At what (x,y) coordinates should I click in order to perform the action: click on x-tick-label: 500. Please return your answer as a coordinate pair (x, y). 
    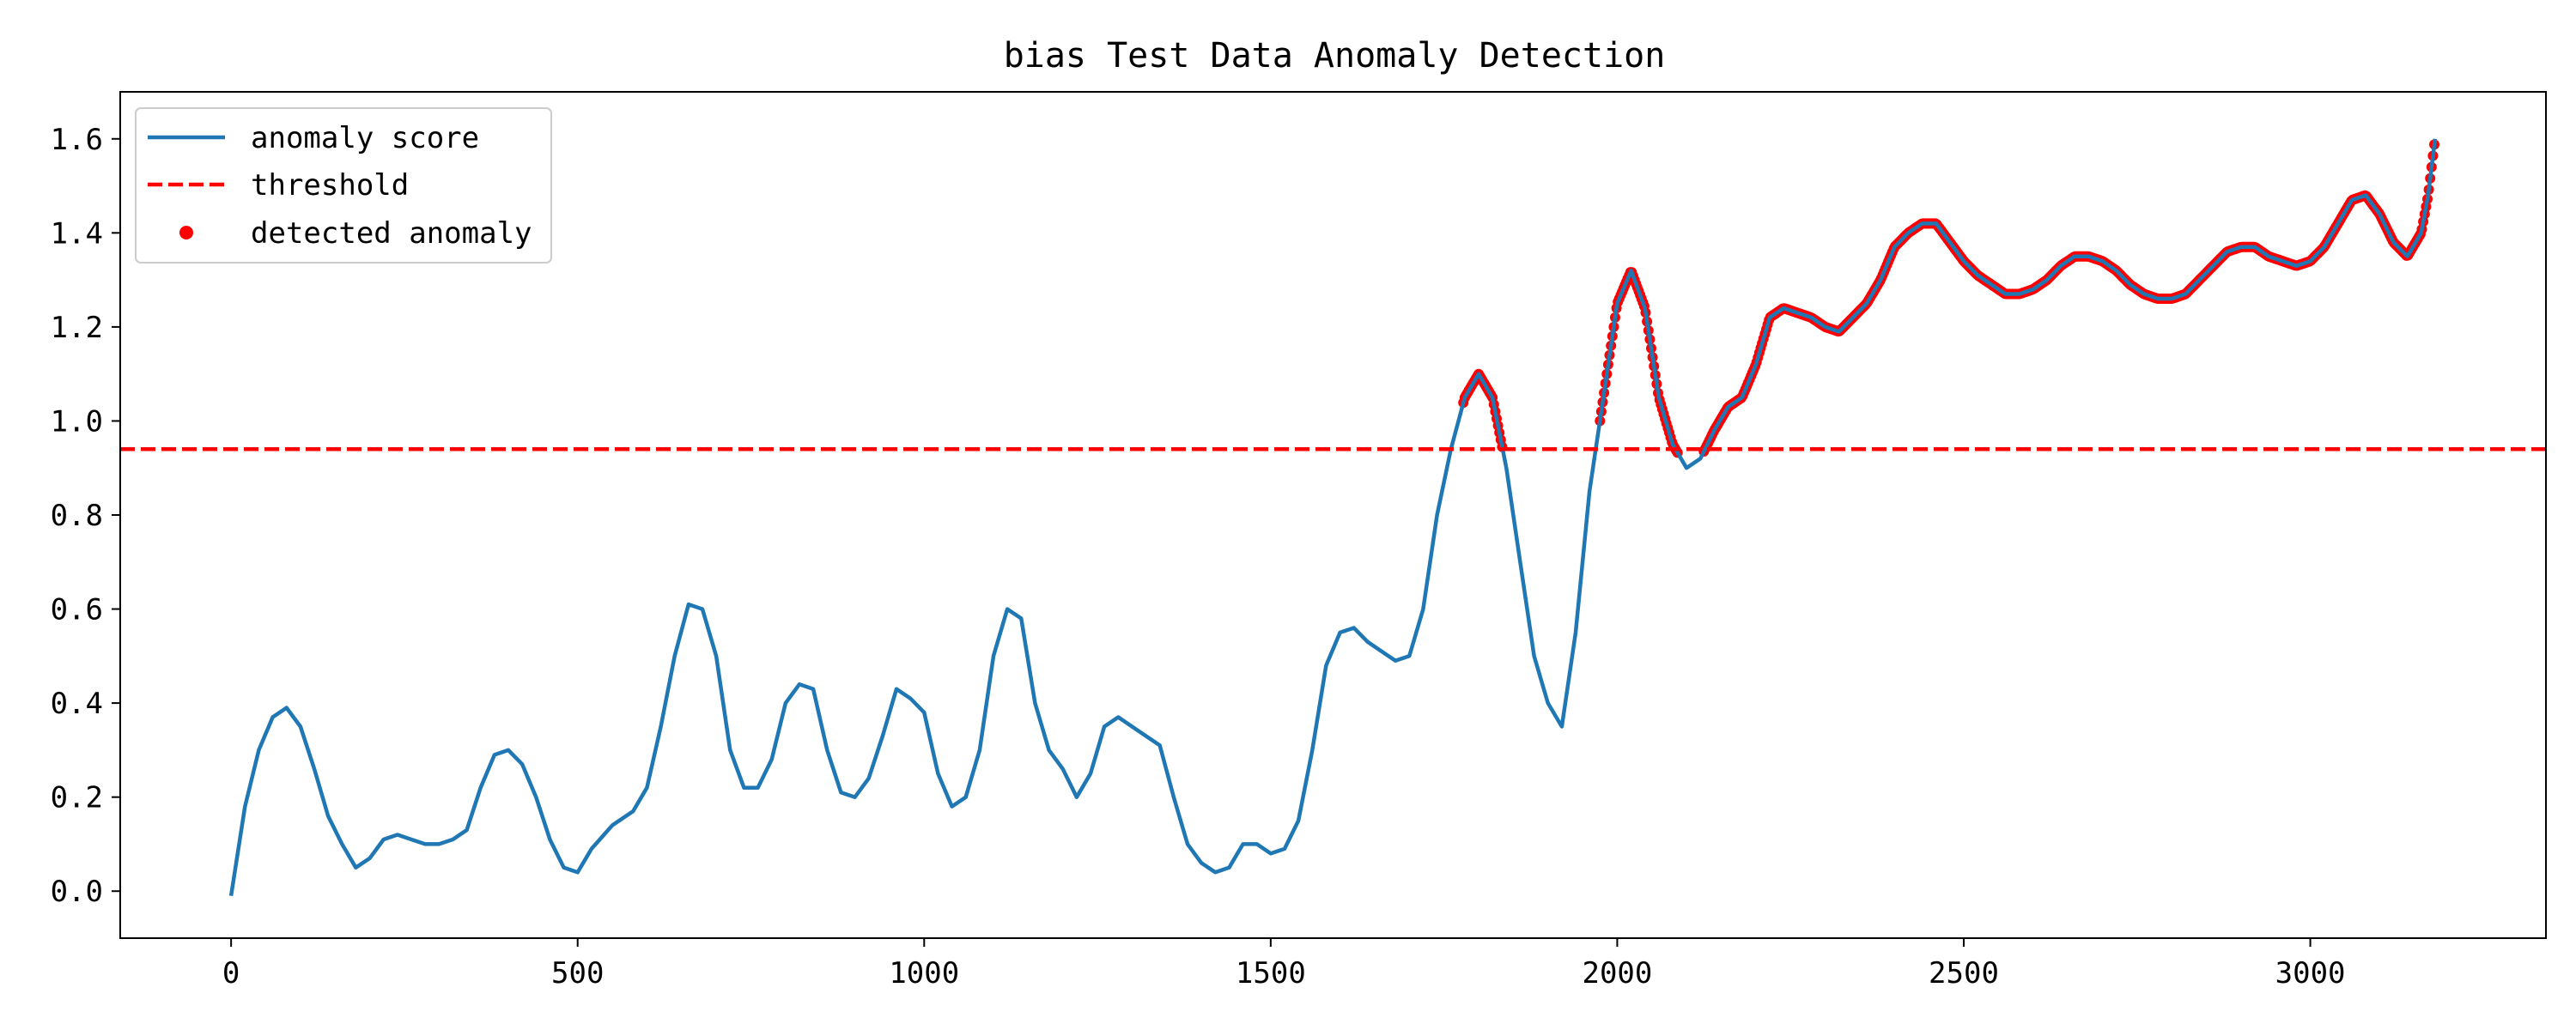
    Looking at the image, I should click on (577, 973).